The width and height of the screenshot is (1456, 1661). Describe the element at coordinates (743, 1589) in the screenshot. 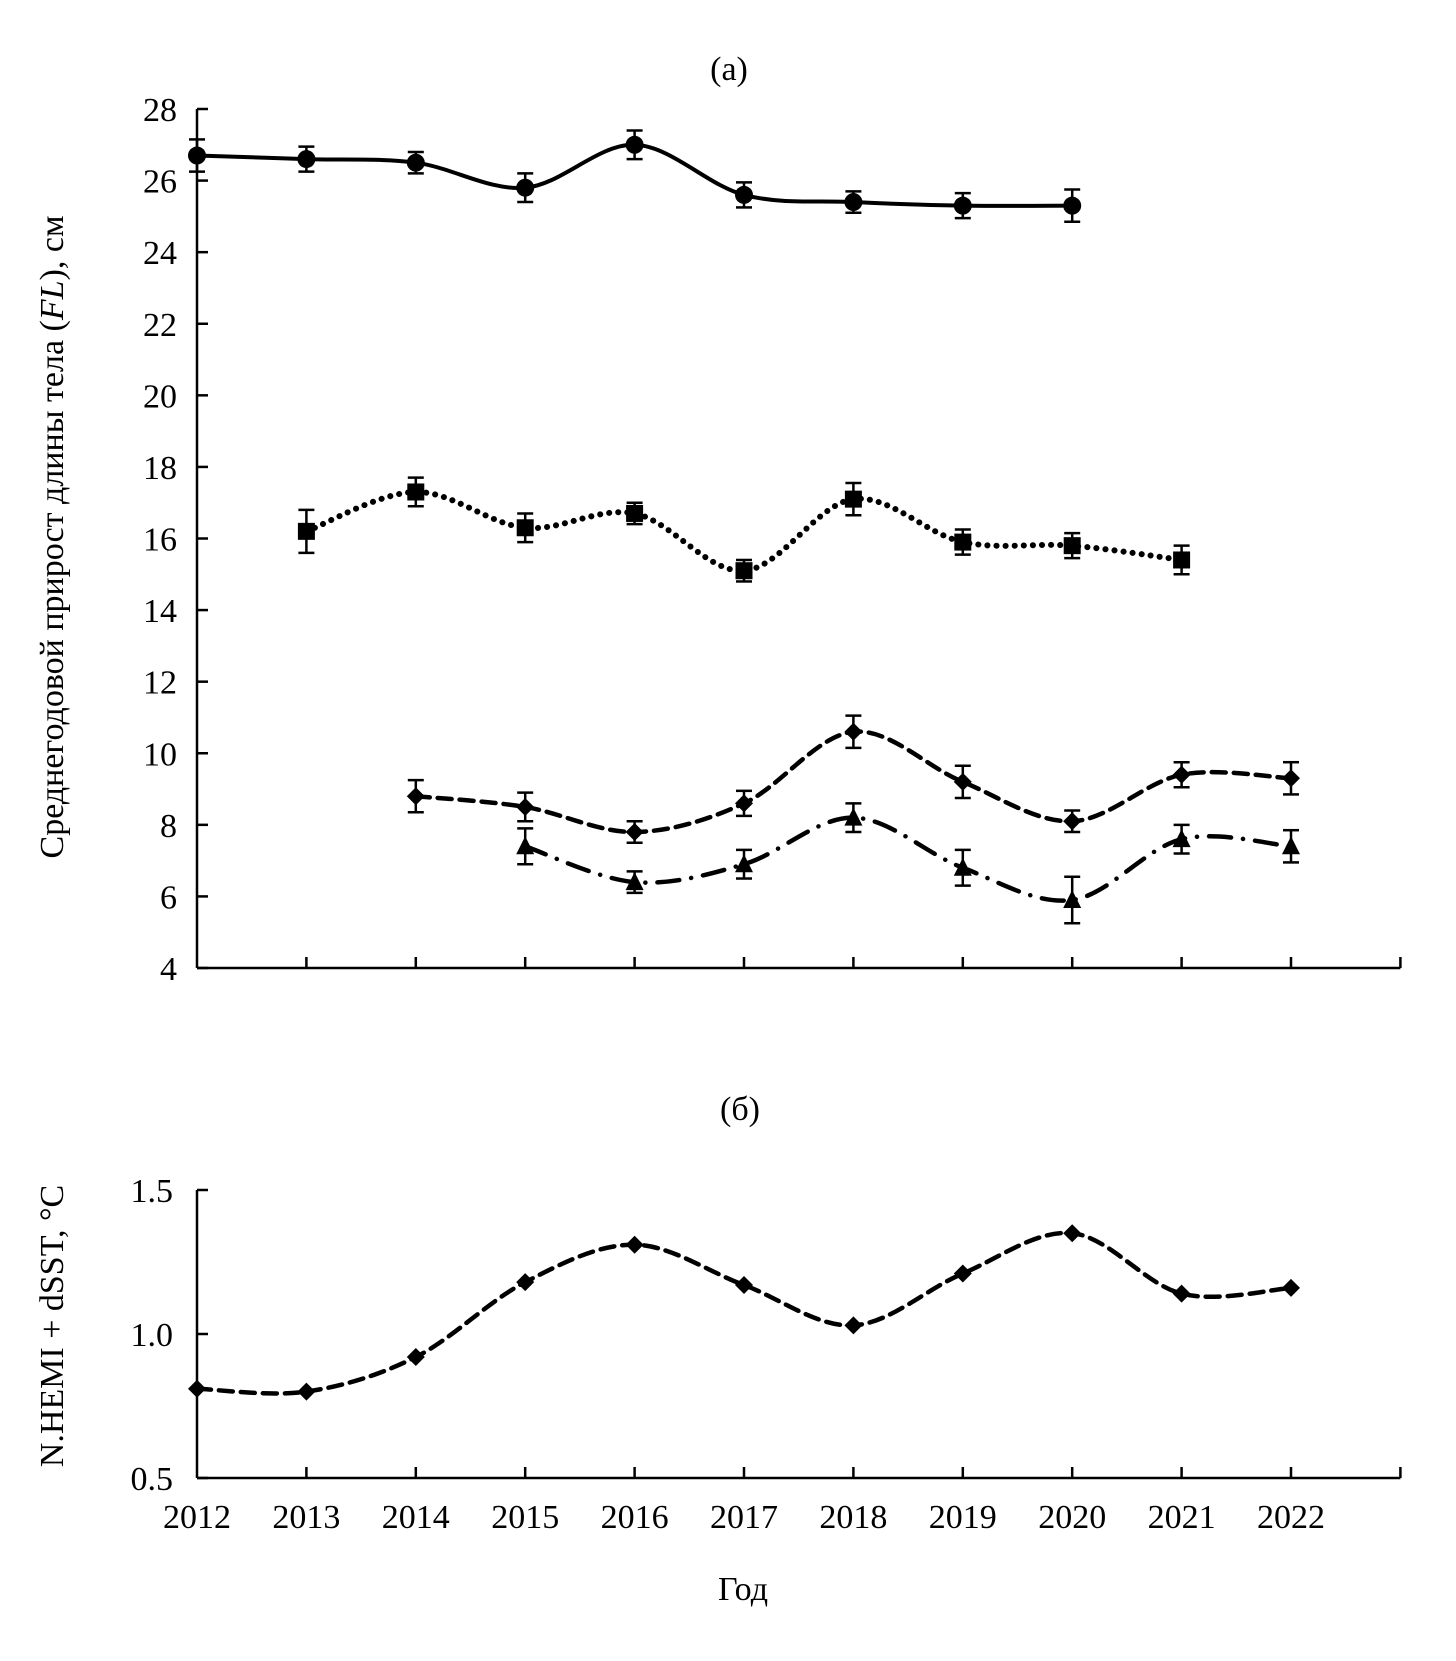

I see `x-axis-label-b: Год` at that location.